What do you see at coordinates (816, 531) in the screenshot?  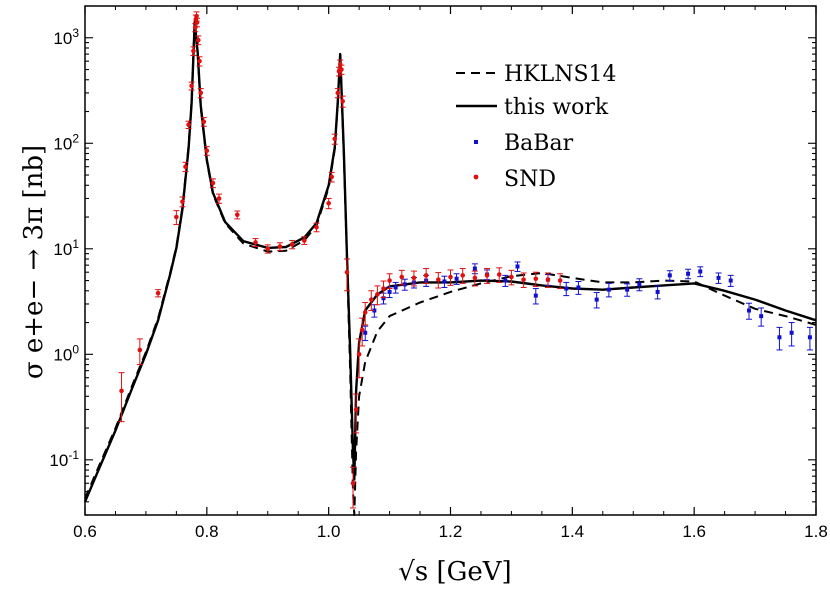 I see `x-tick-label: 1.8` at bounding box center [816, 531].